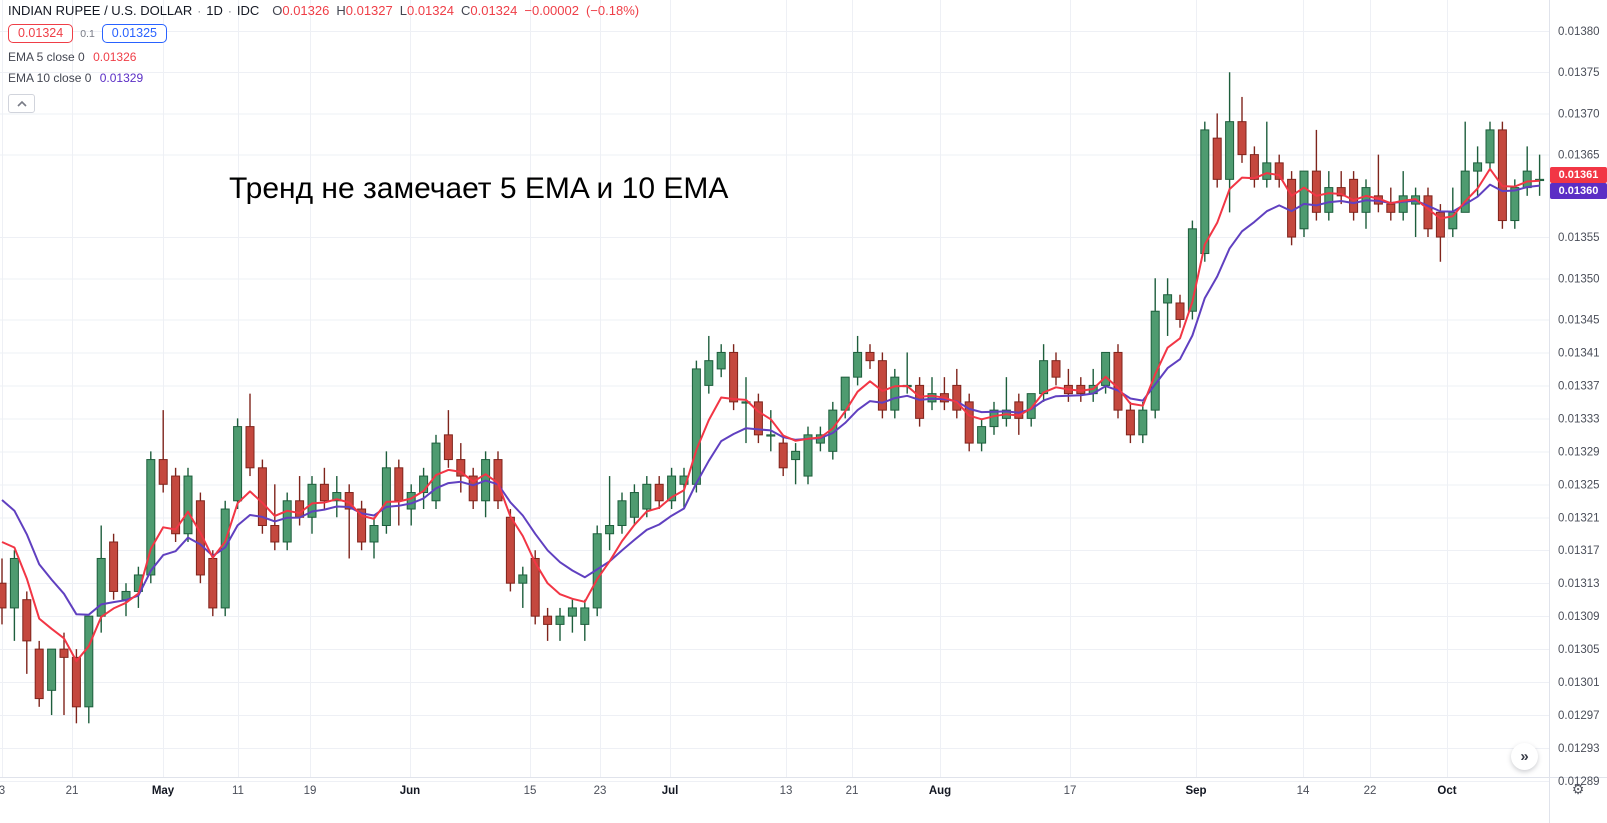  Describe the element at coordinates (1579, 32) in the screenshot. I see `price-axis-label: 0.01380` at that location.